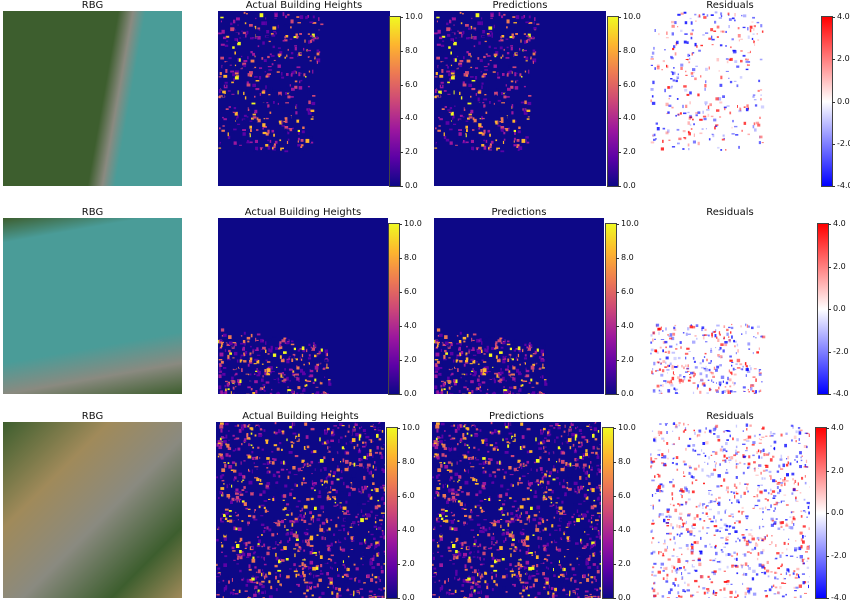 The image size is (850, 602). What do you see at coordinates (303, 306) in the screenshot?
I see `actual-heights-map` at bounding box center [303, 306].